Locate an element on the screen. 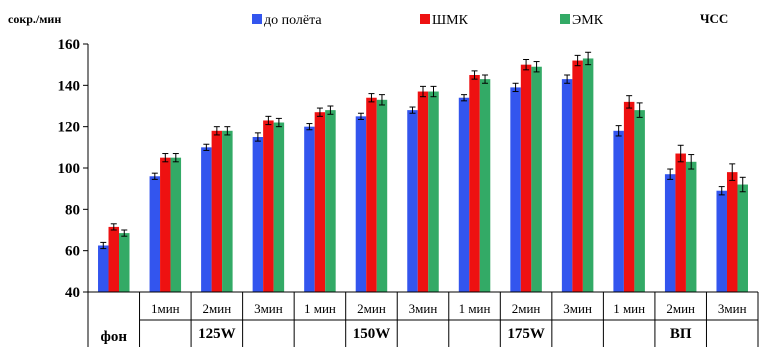 Image resolution: width=768 pixels, height=352 pixels. x-group-label: 150W is located at coordinates (372, 334).